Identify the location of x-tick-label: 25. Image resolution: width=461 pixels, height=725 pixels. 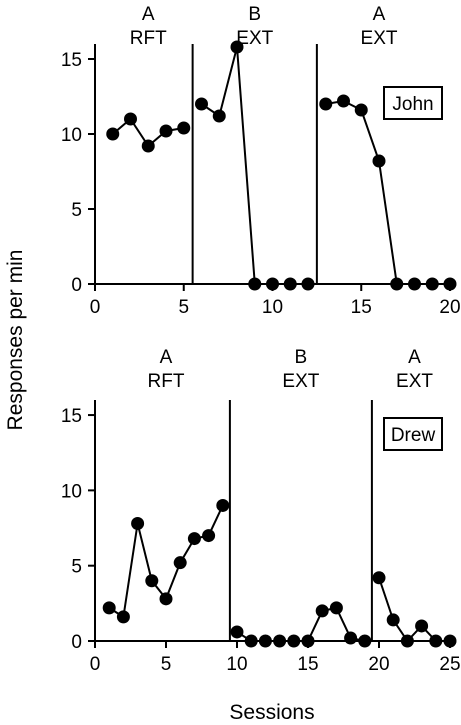
(449, 664).